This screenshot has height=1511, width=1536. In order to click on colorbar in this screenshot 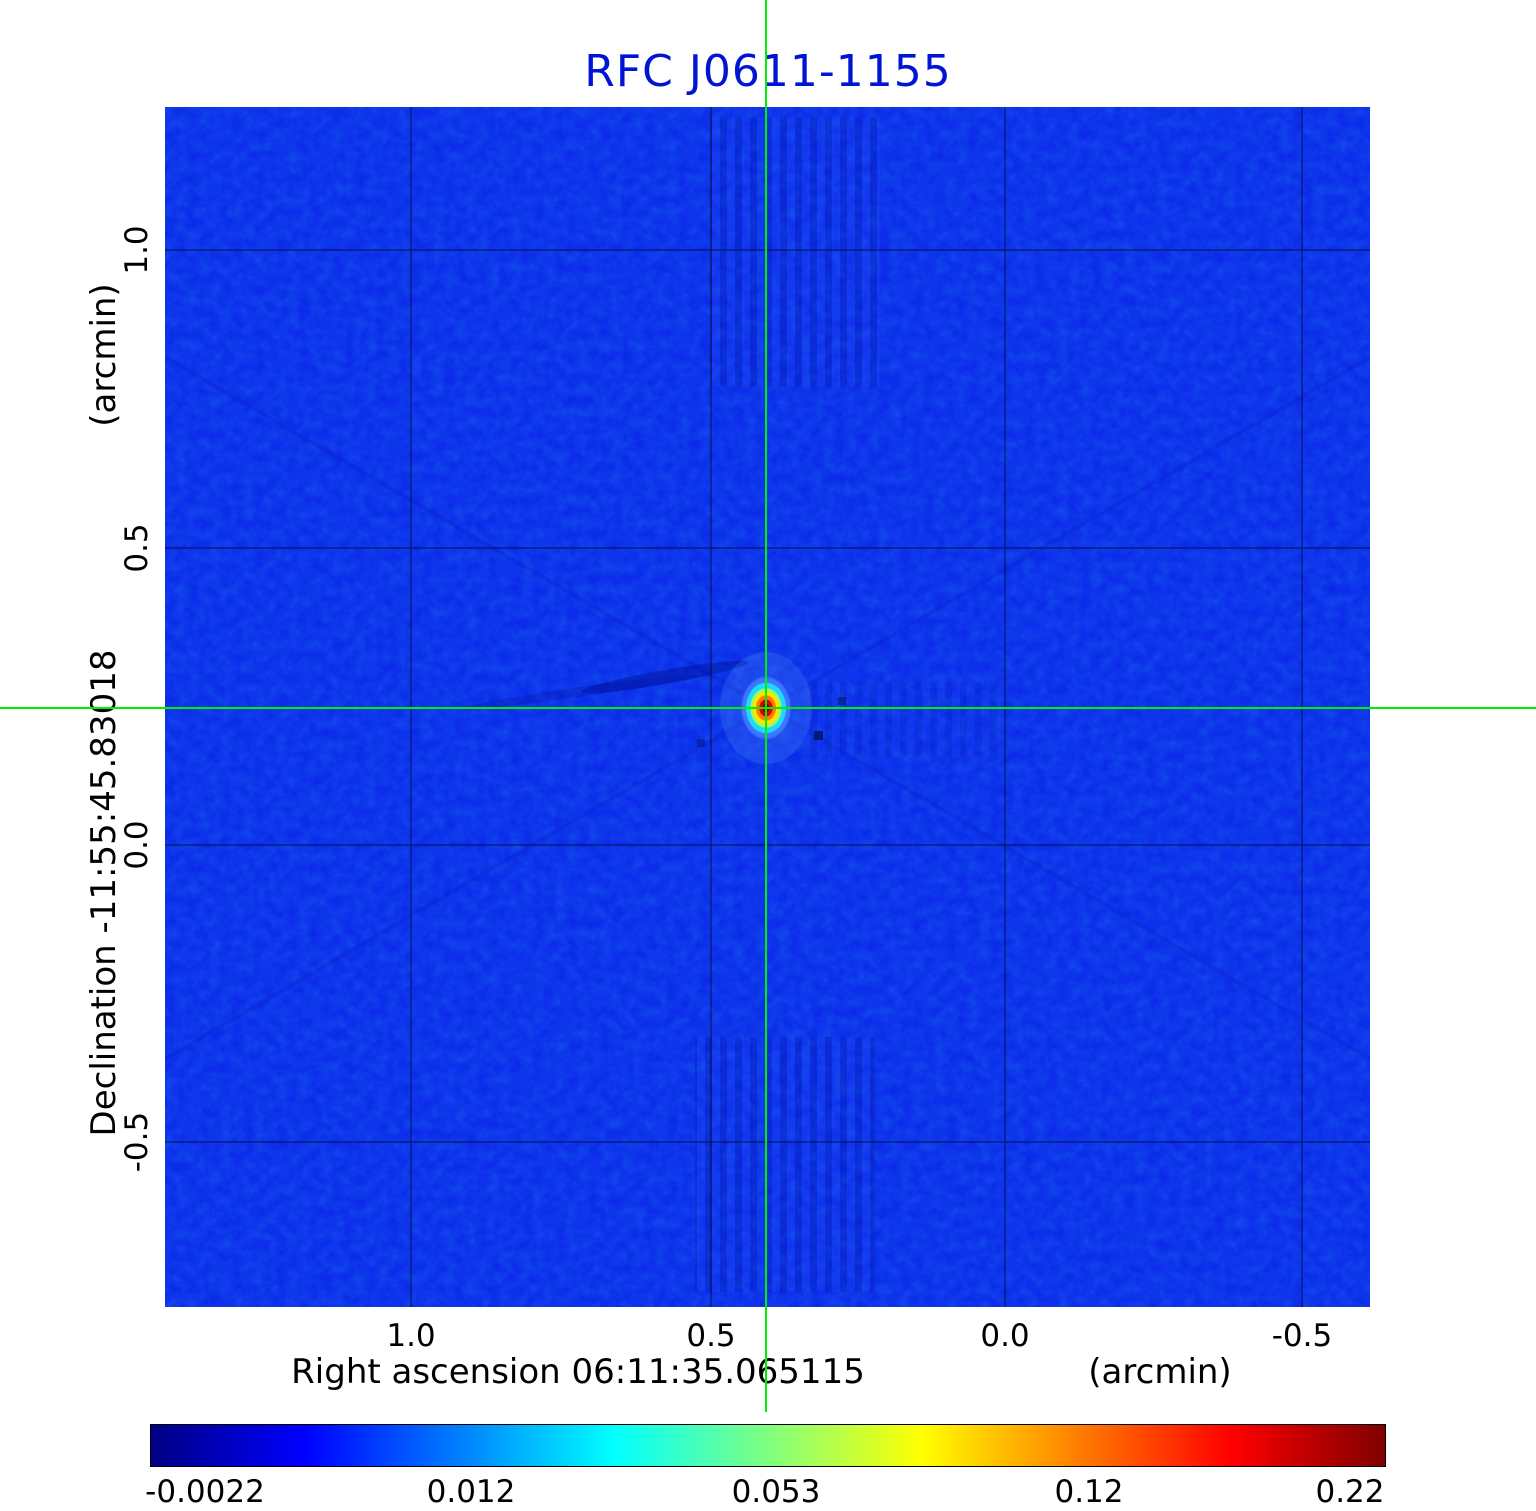, I will do `click(768, 1445)`.